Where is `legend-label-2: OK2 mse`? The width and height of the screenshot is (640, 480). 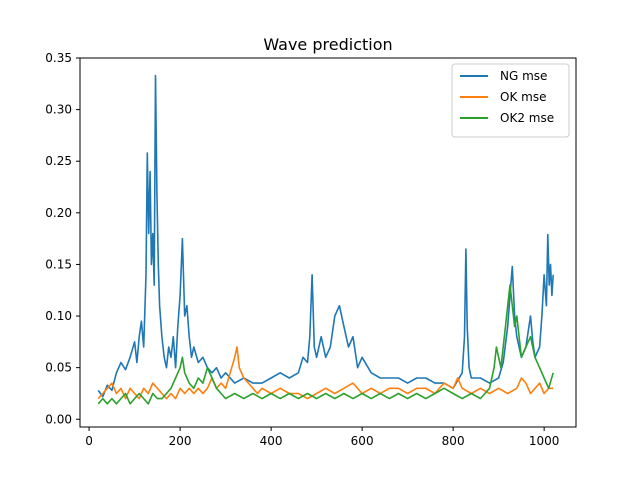 legend-label-2: OK2 mse is located at coordinates (527, 118).